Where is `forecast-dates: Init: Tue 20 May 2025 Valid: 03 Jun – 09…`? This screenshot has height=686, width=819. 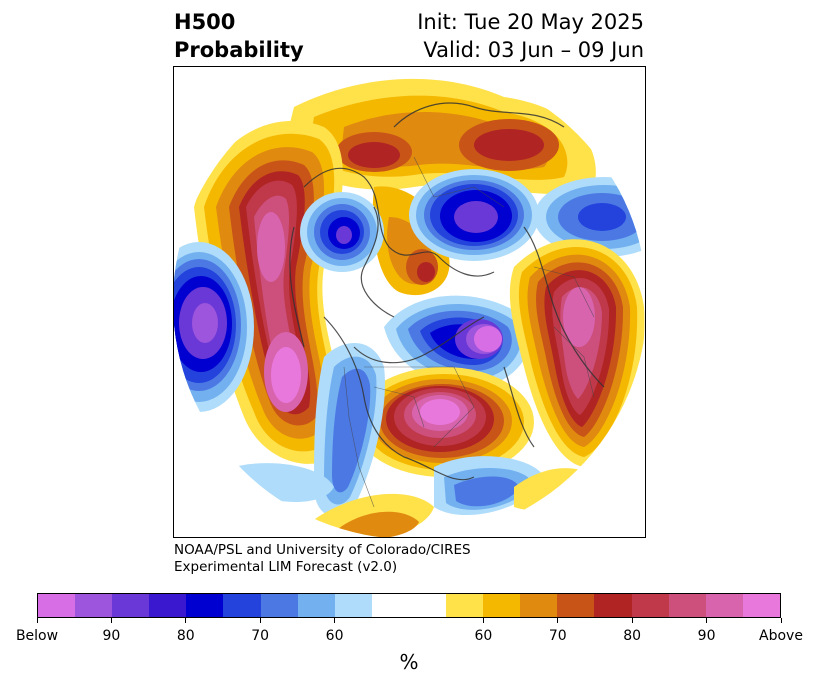 forecast-dates: Init: Tue 20 May 2025 Valid: 03 Jun – 09… is located at coordinates (530, 36).